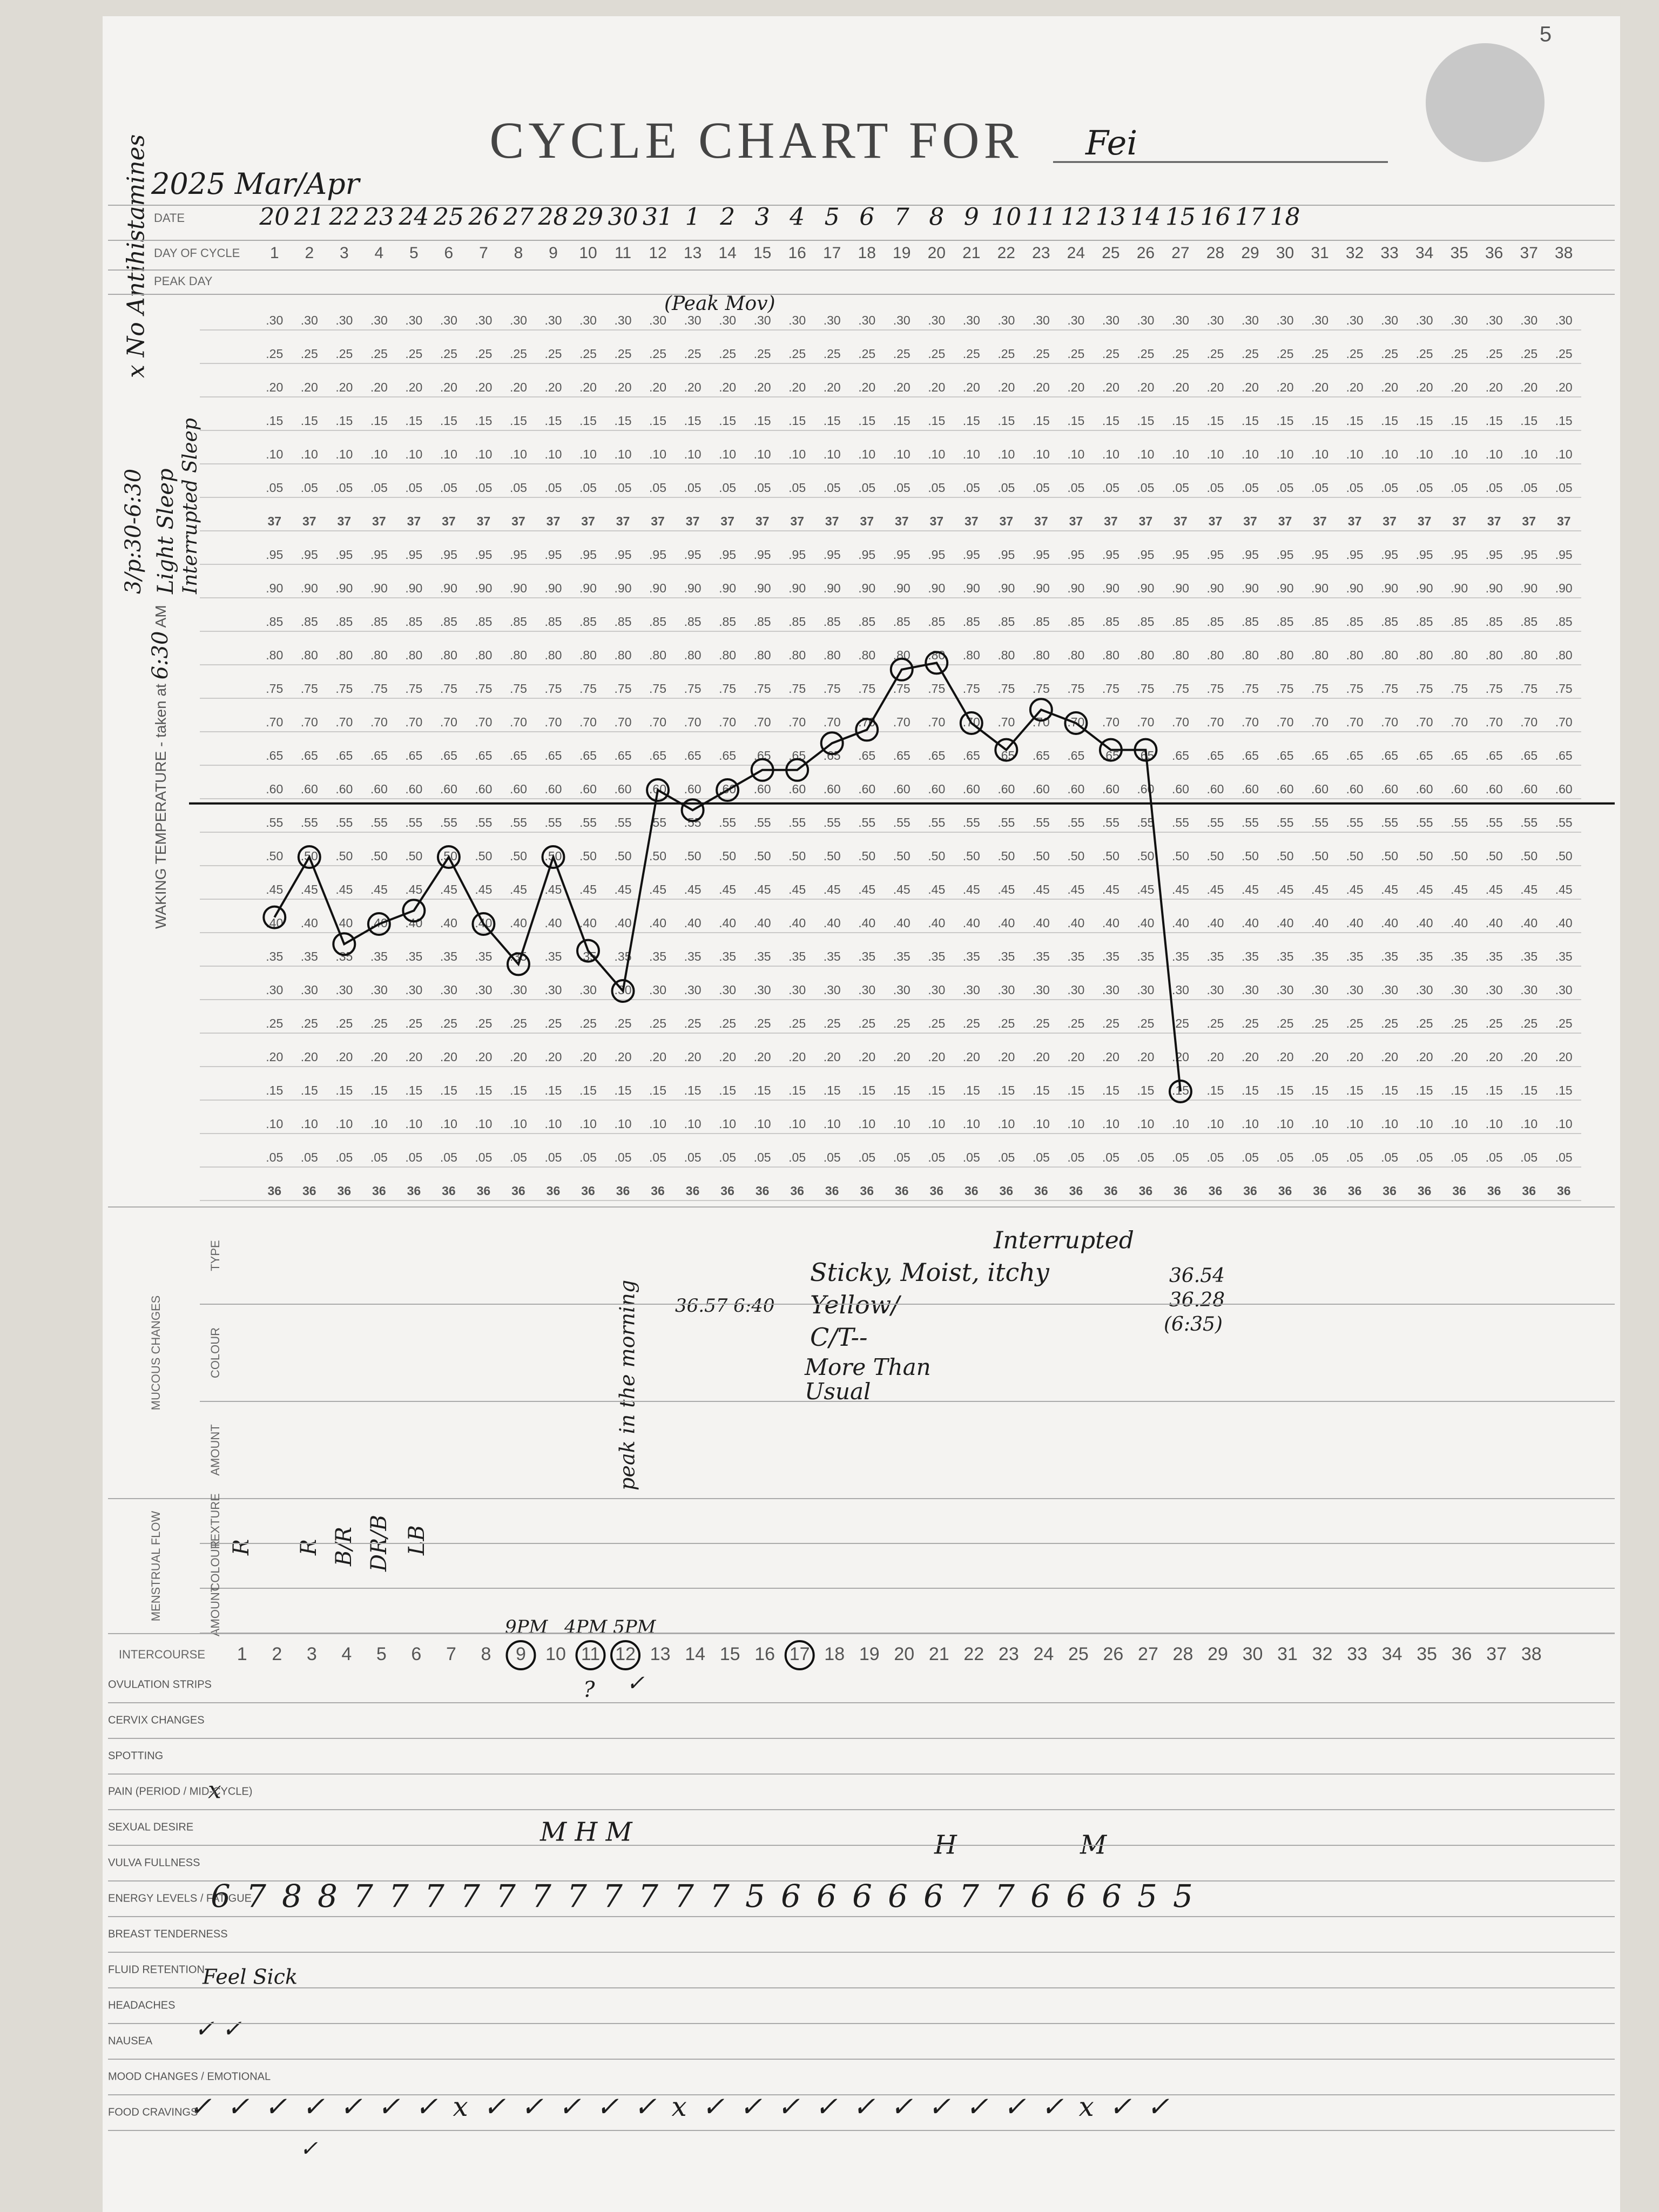 The width and height of the screenshot is (1659, 2212). Describe the element at coordinates (969, 1896) in the screenshot. I see `energy-level: 7` at that location.